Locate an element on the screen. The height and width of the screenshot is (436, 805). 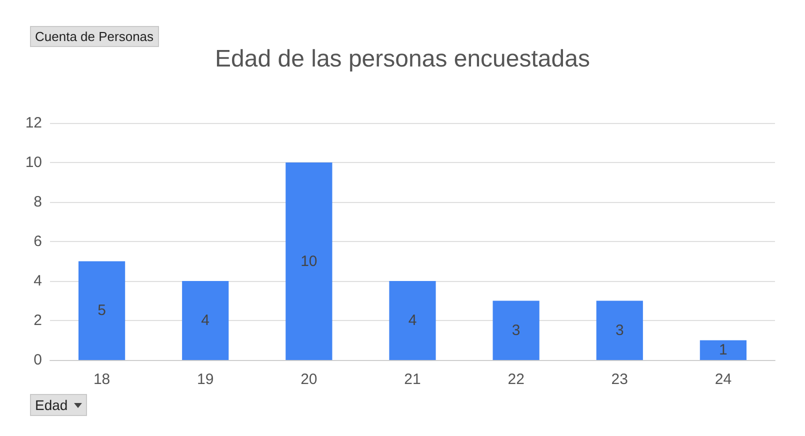
x-tick-label: 18 is located at coordinates (101, 379).